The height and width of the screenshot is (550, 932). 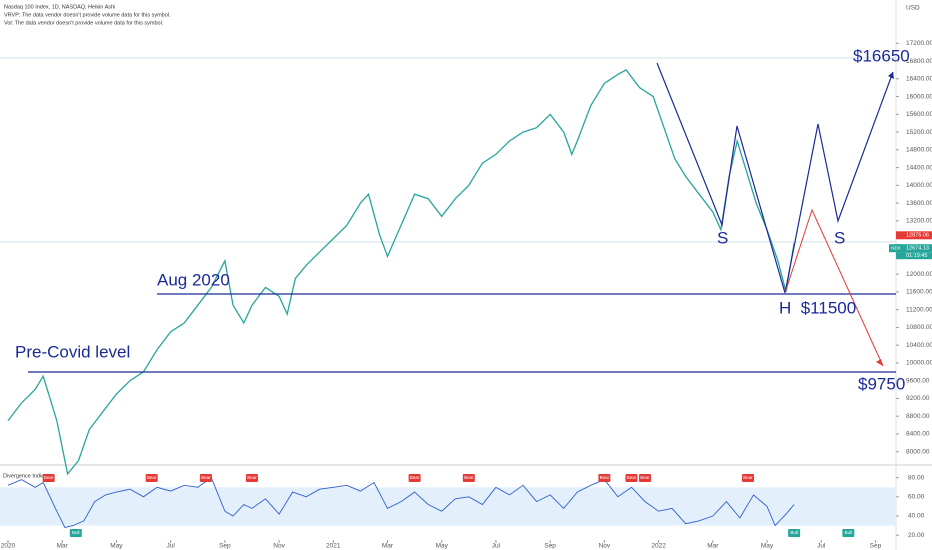 What do you see at coordinates (919, 150) in the screenshot?
I see `y-tick-label: 14800.00` at bounding box center [919, 150].